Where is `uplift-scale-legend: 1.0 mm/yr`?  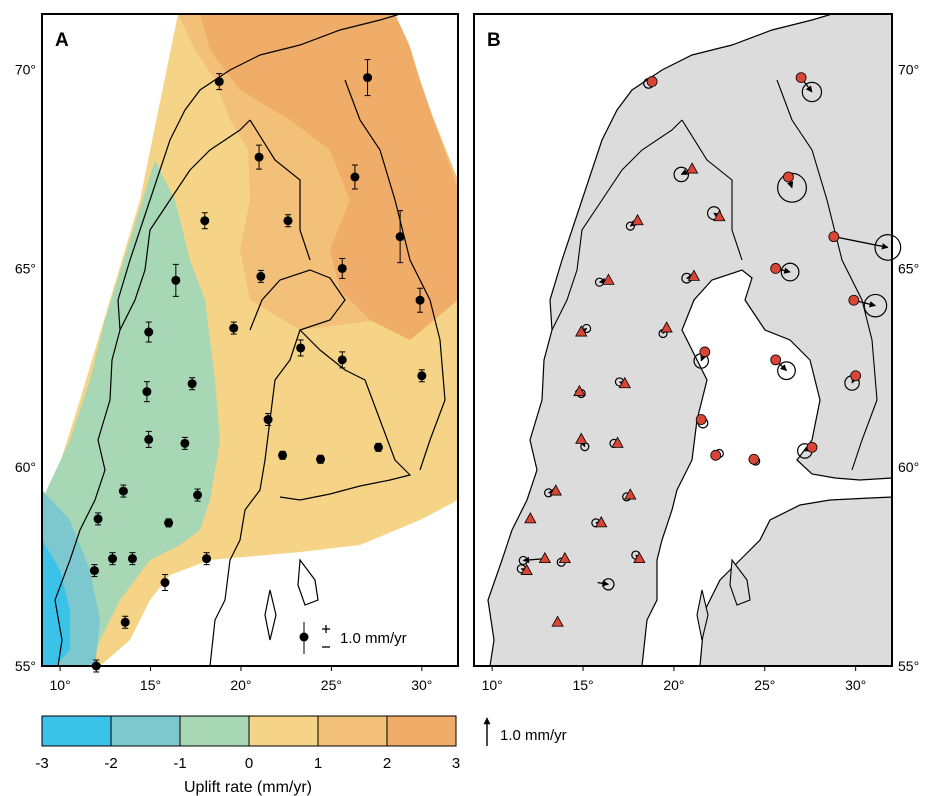 uplift-scale-legend: 1.0 mm/yr is located at coordinates (353, 638).